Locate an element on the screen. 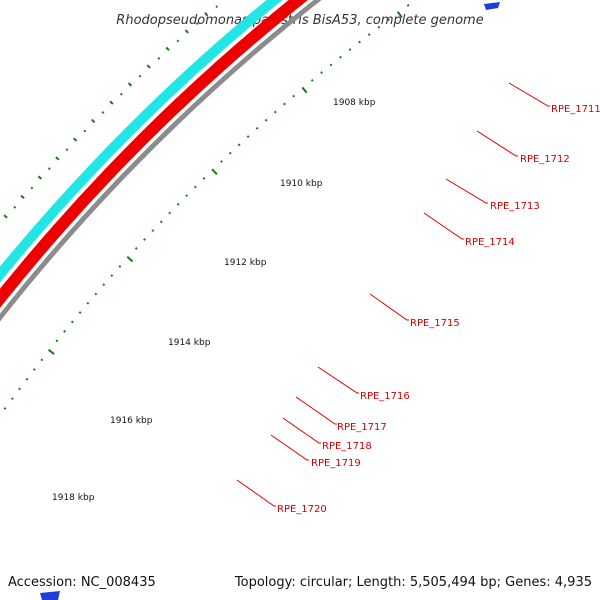 This screenshot has height=600, width=600. kbp-label: 1910 kbp is located at coordinates (301, 184).